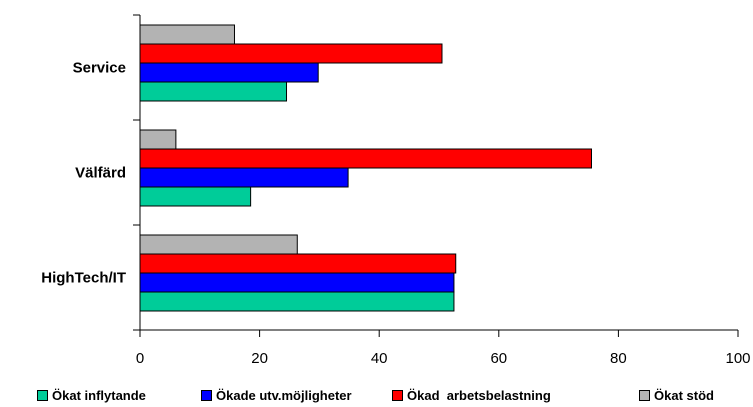  Describe the element at coordinates (213, 91) in the screenshot. I see `bar-service-ökat-inflytande` at that location.